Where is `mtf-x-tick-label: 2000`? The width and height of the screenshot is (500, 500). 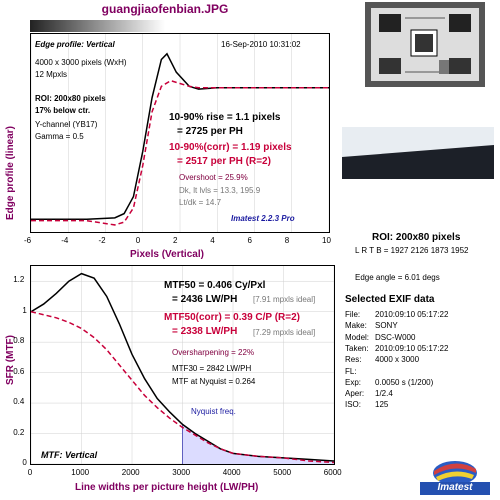
mtf-x-tick-label: 2000 is located at coordinates (130, 472).